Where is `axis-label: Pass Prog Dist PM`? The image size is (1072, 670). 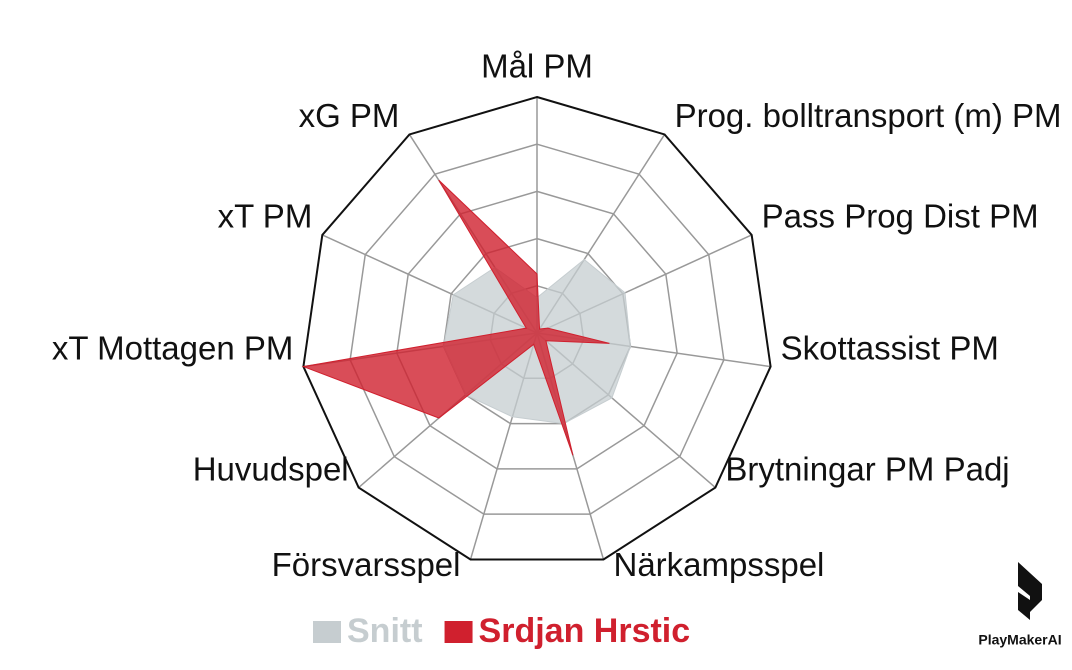
axis-label: Pass Prog Dist PM is located at coordinates (900, 216).